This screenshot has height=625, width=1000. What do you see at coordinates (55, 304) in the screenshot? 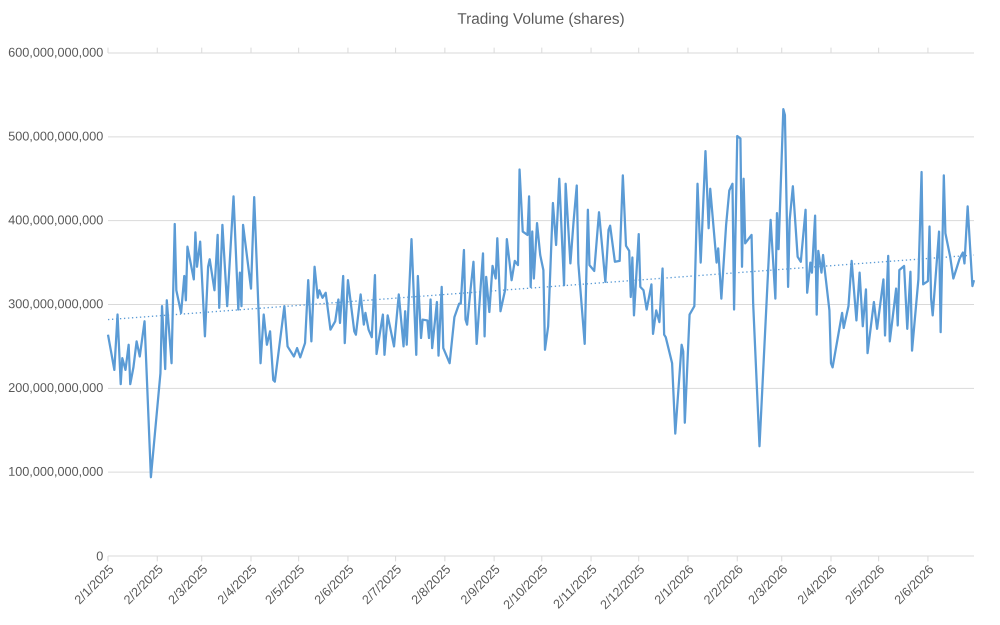
I see `y-tick-label: 300,000,000,000` at bounding box center [55, 304].